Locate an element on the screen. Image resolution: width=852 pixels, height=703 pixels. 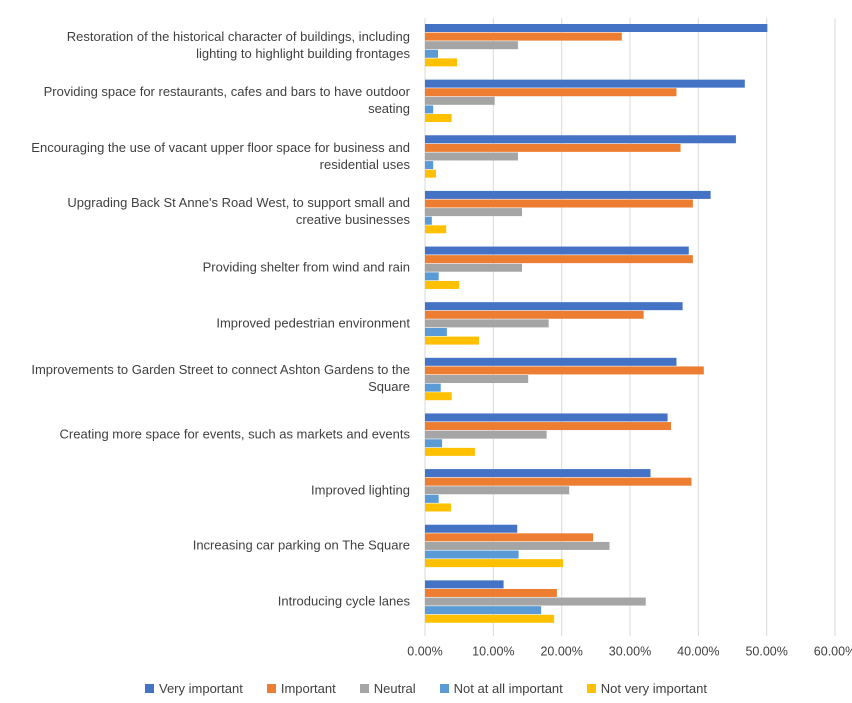
x-tick-label: 60.00% is located at coordinates (833, 651).